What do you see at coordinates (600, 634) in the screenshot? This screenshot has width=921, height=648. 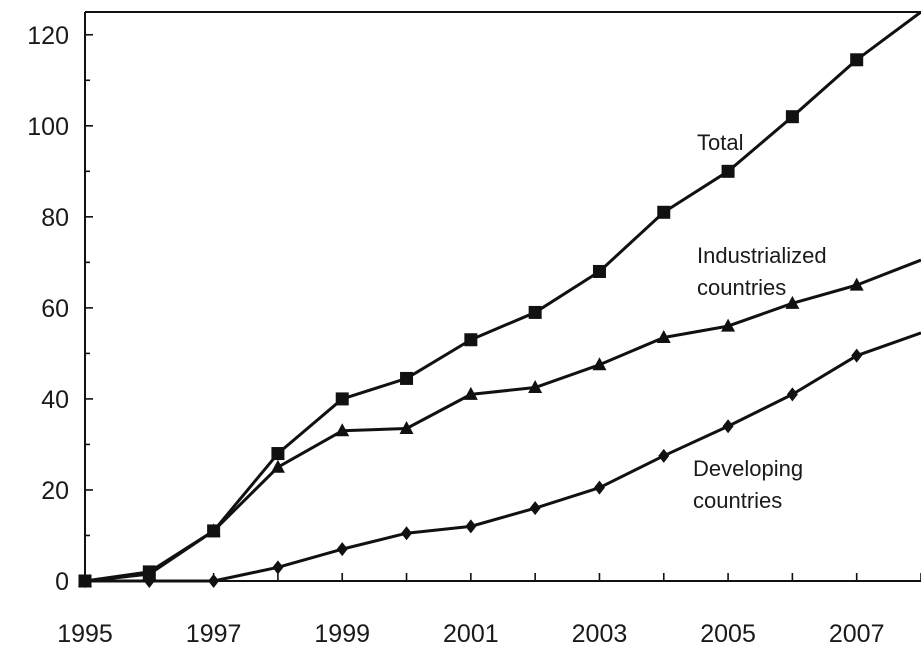 I see `x-tick-label: 2003` at bounding box center [600, 634].